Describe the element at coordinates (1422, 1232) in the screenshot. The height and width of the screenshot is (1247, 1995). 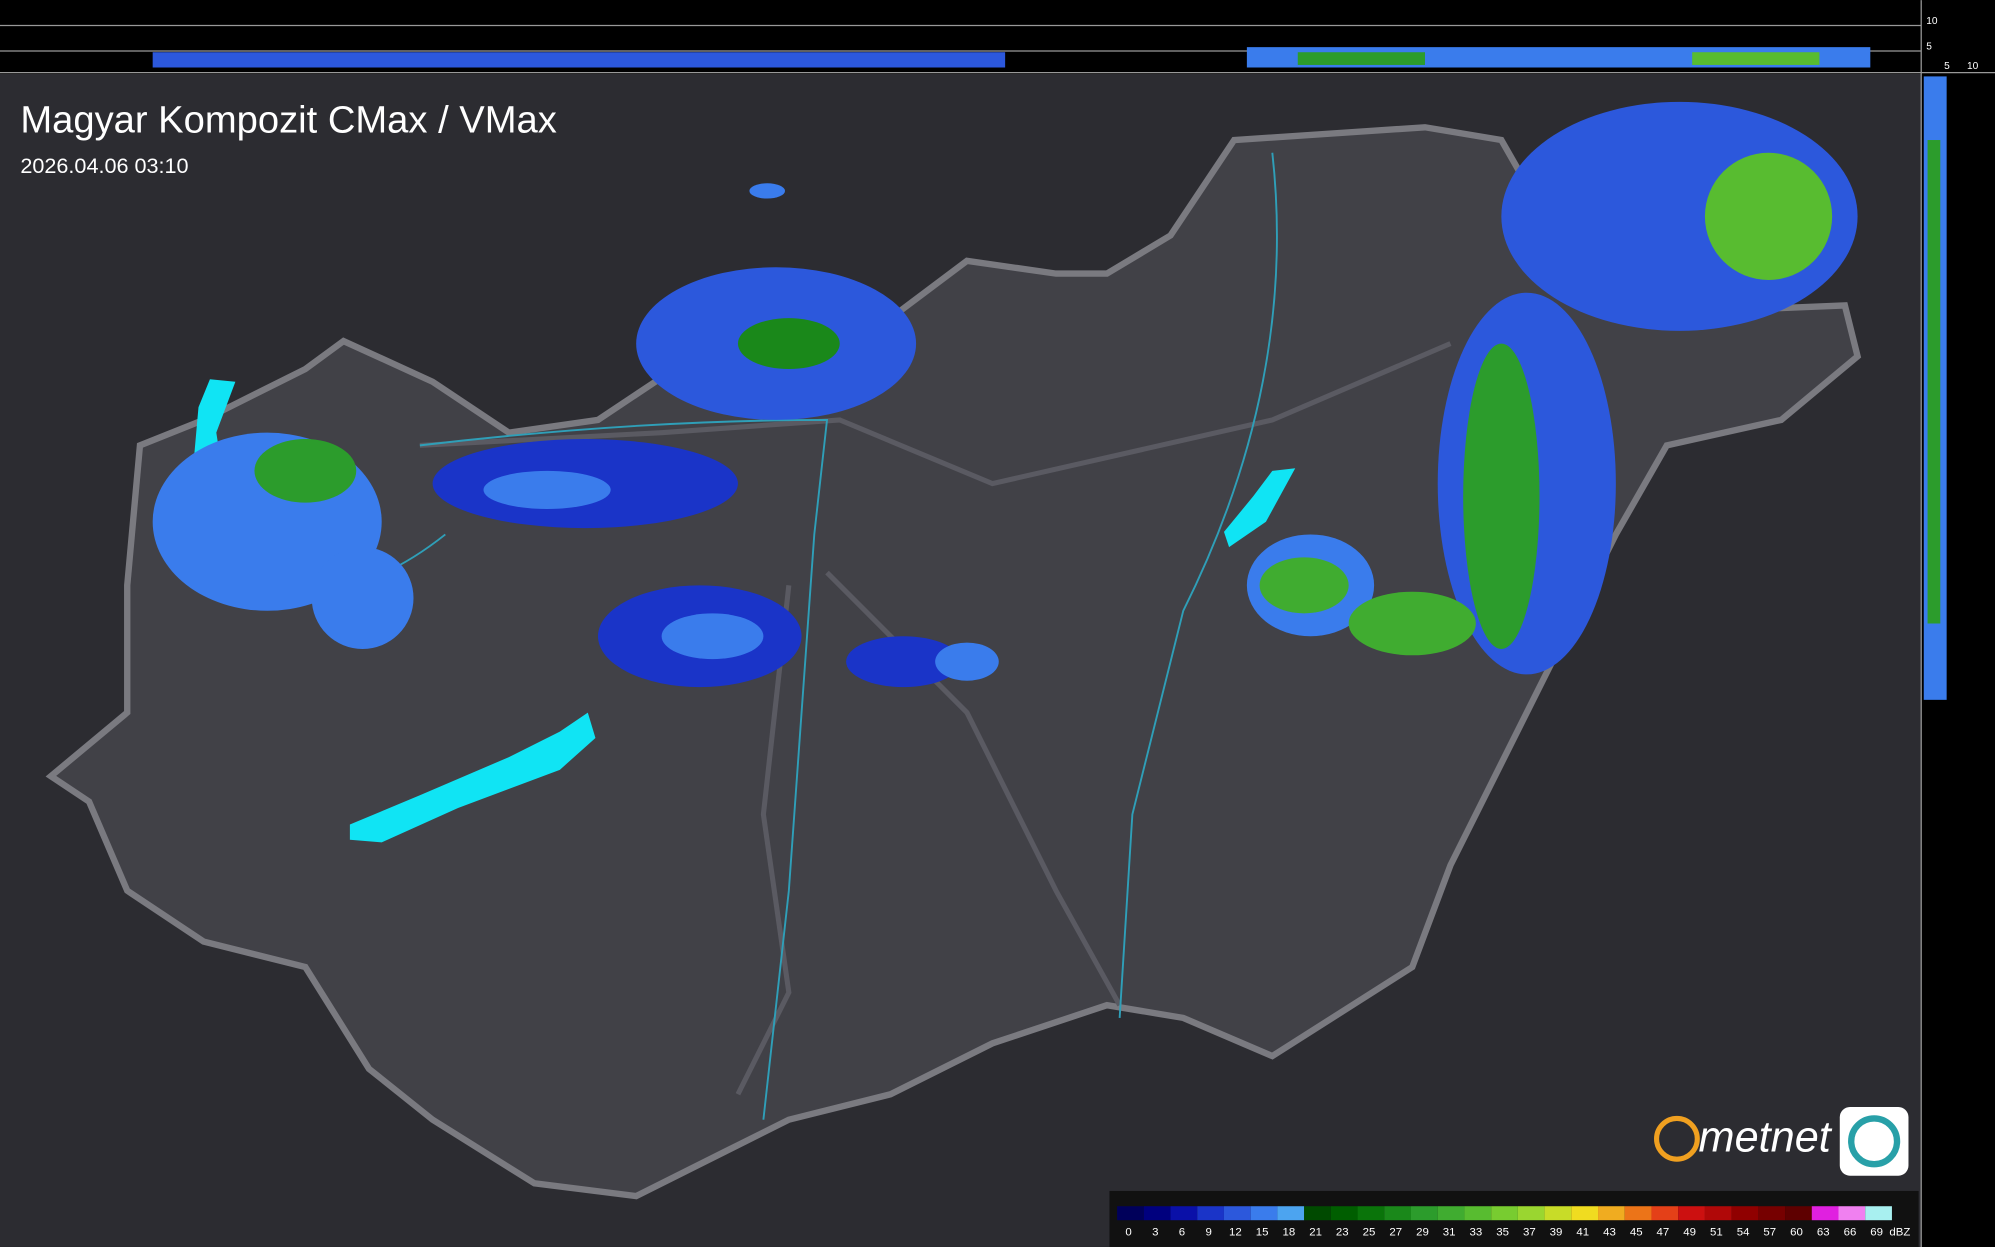
I see `legend-label: 29` at that location.